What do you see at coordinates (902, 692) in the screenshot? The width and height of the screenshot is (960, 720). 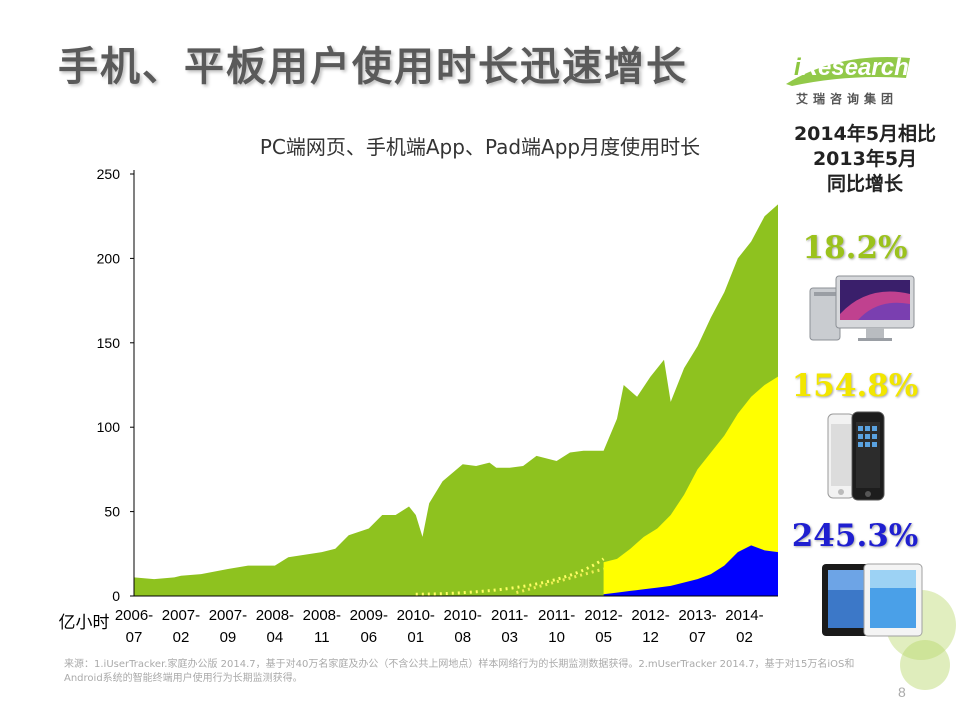 I see `page-number: 8` at bounding box center [902, 692].